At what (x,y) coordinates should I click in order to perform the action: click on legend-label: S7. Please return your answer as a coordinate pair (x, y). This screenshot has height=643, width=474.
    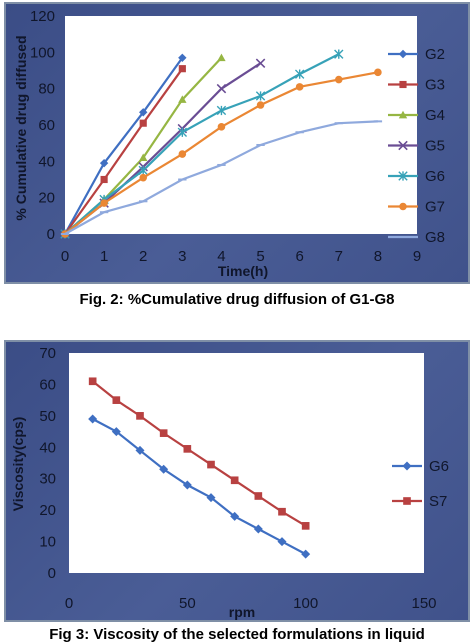
    Looking at the image, I should click on (438, 501).